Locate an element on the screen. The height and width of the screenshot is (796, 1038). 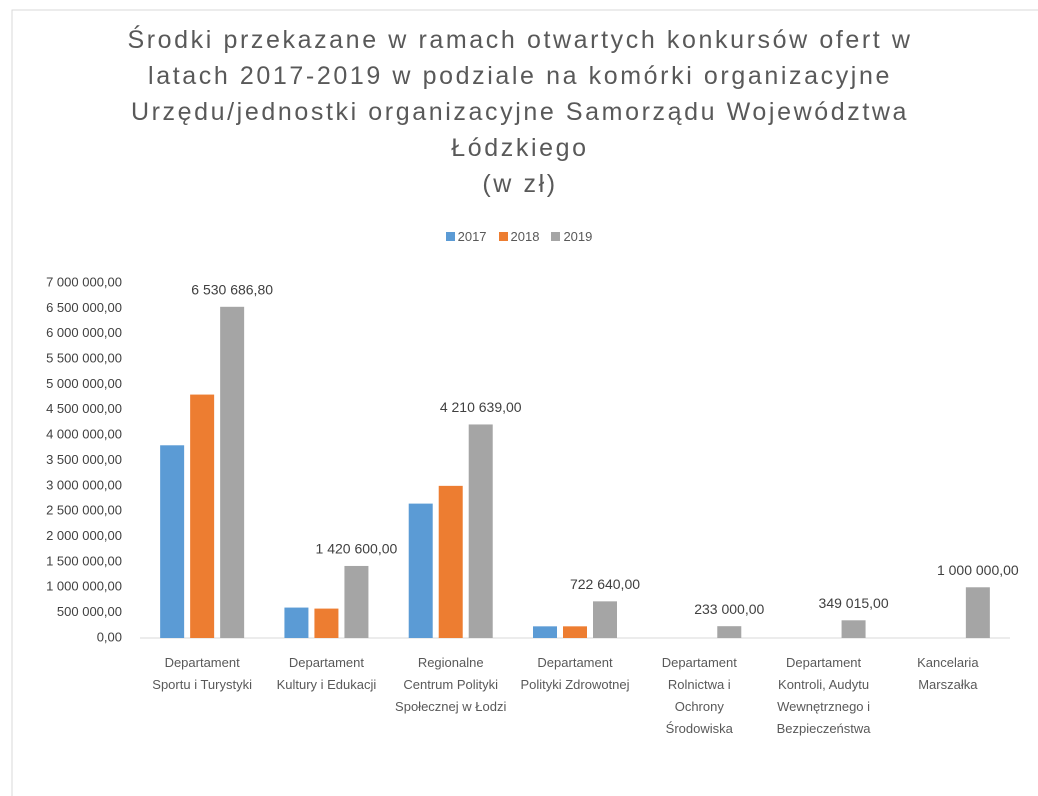
legend-item: 2017 is located at coordinates (466, 236).